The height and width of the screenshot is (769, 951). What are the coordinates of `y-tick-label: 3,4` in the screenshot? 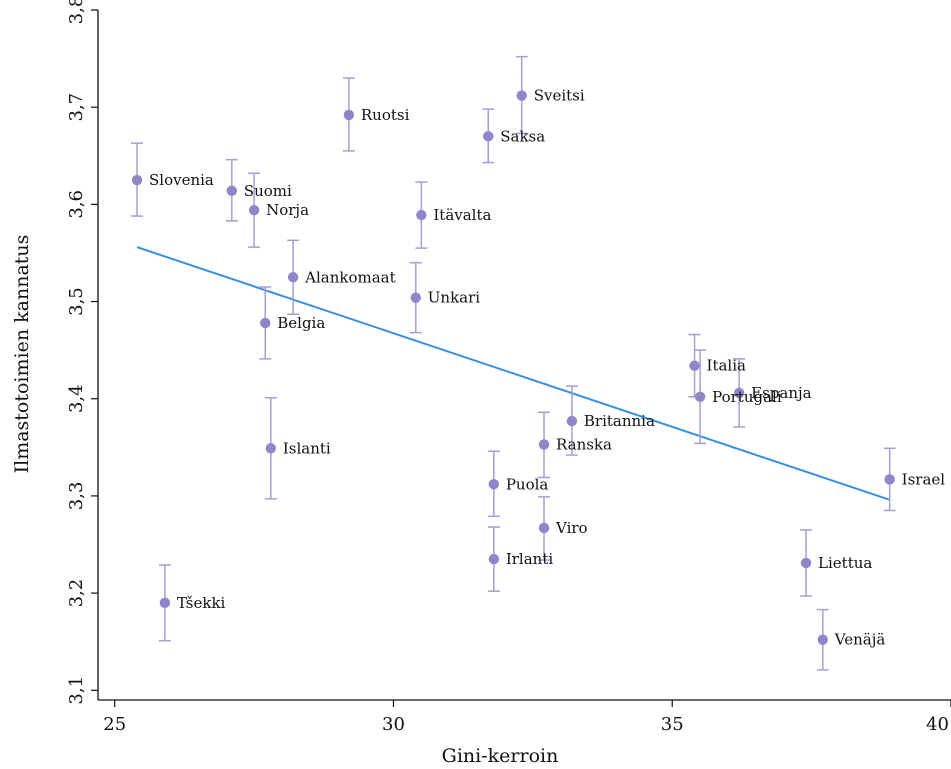 It's located at (76, 398).